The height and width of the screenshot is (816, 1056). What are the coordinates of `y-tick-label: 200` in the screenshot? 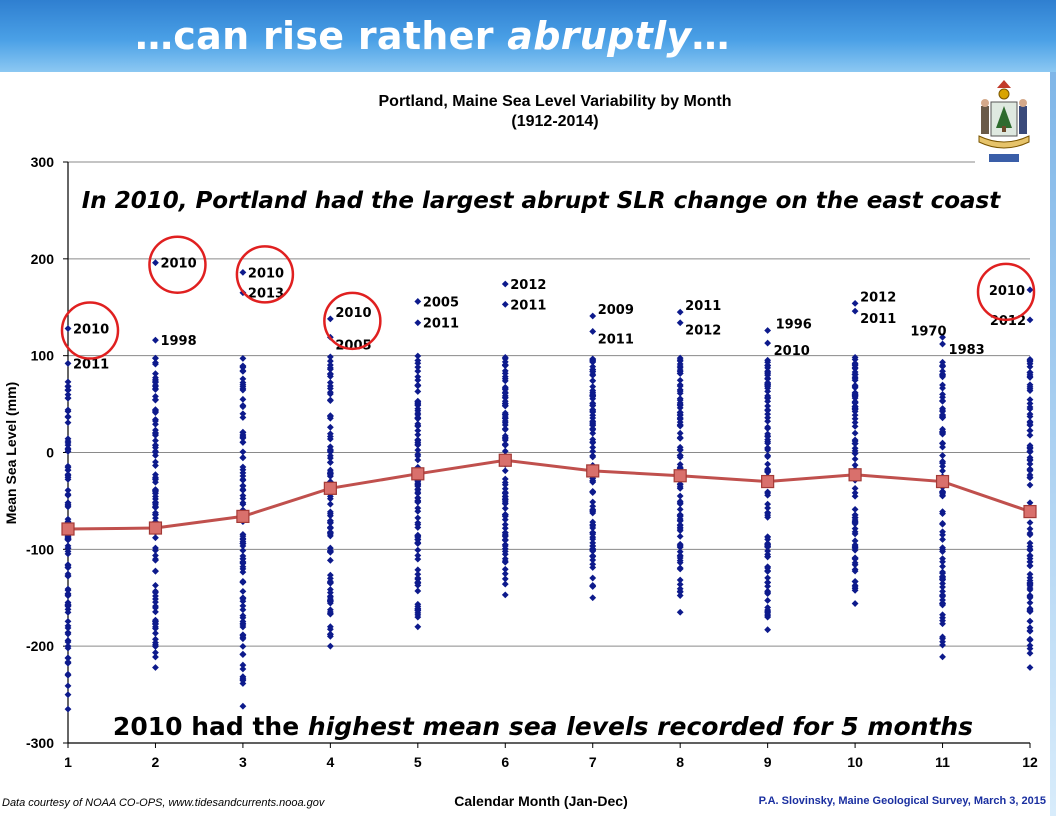 It's located at (43, 259).